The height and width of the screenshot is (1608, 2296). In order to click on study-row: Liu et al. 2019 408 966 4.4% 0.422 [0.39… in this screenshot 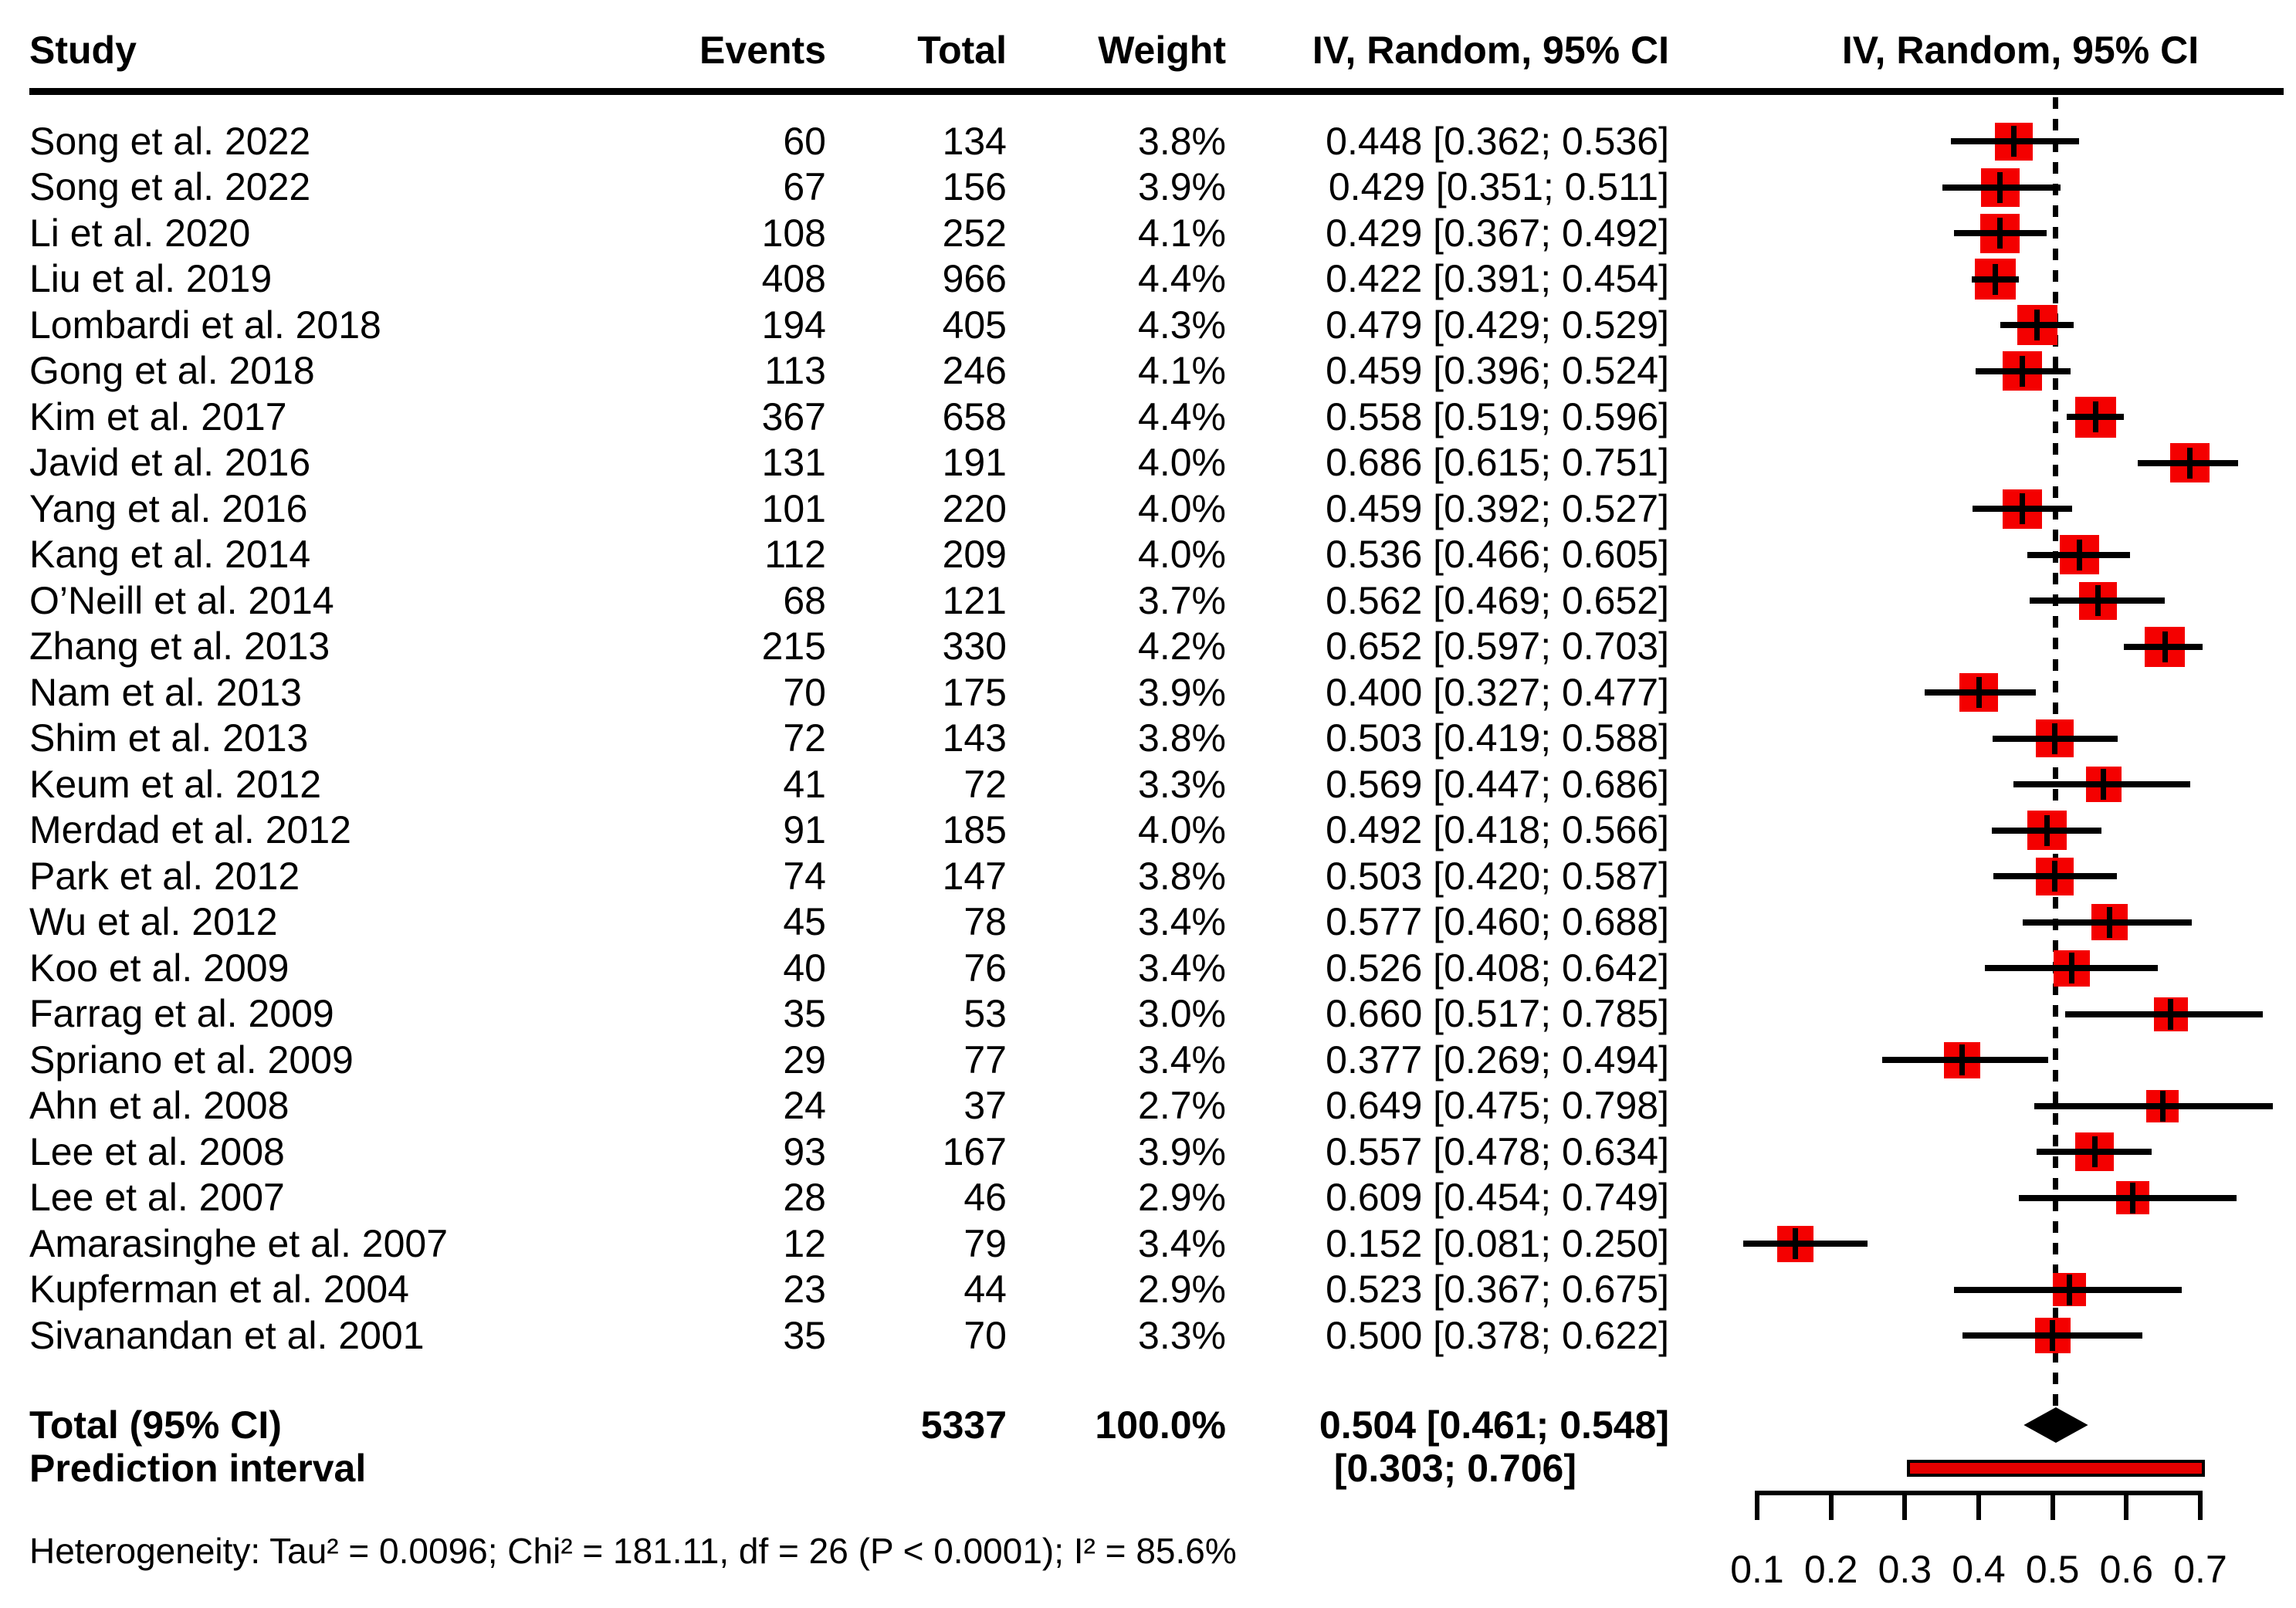, I will do `click(1148, 279)`.